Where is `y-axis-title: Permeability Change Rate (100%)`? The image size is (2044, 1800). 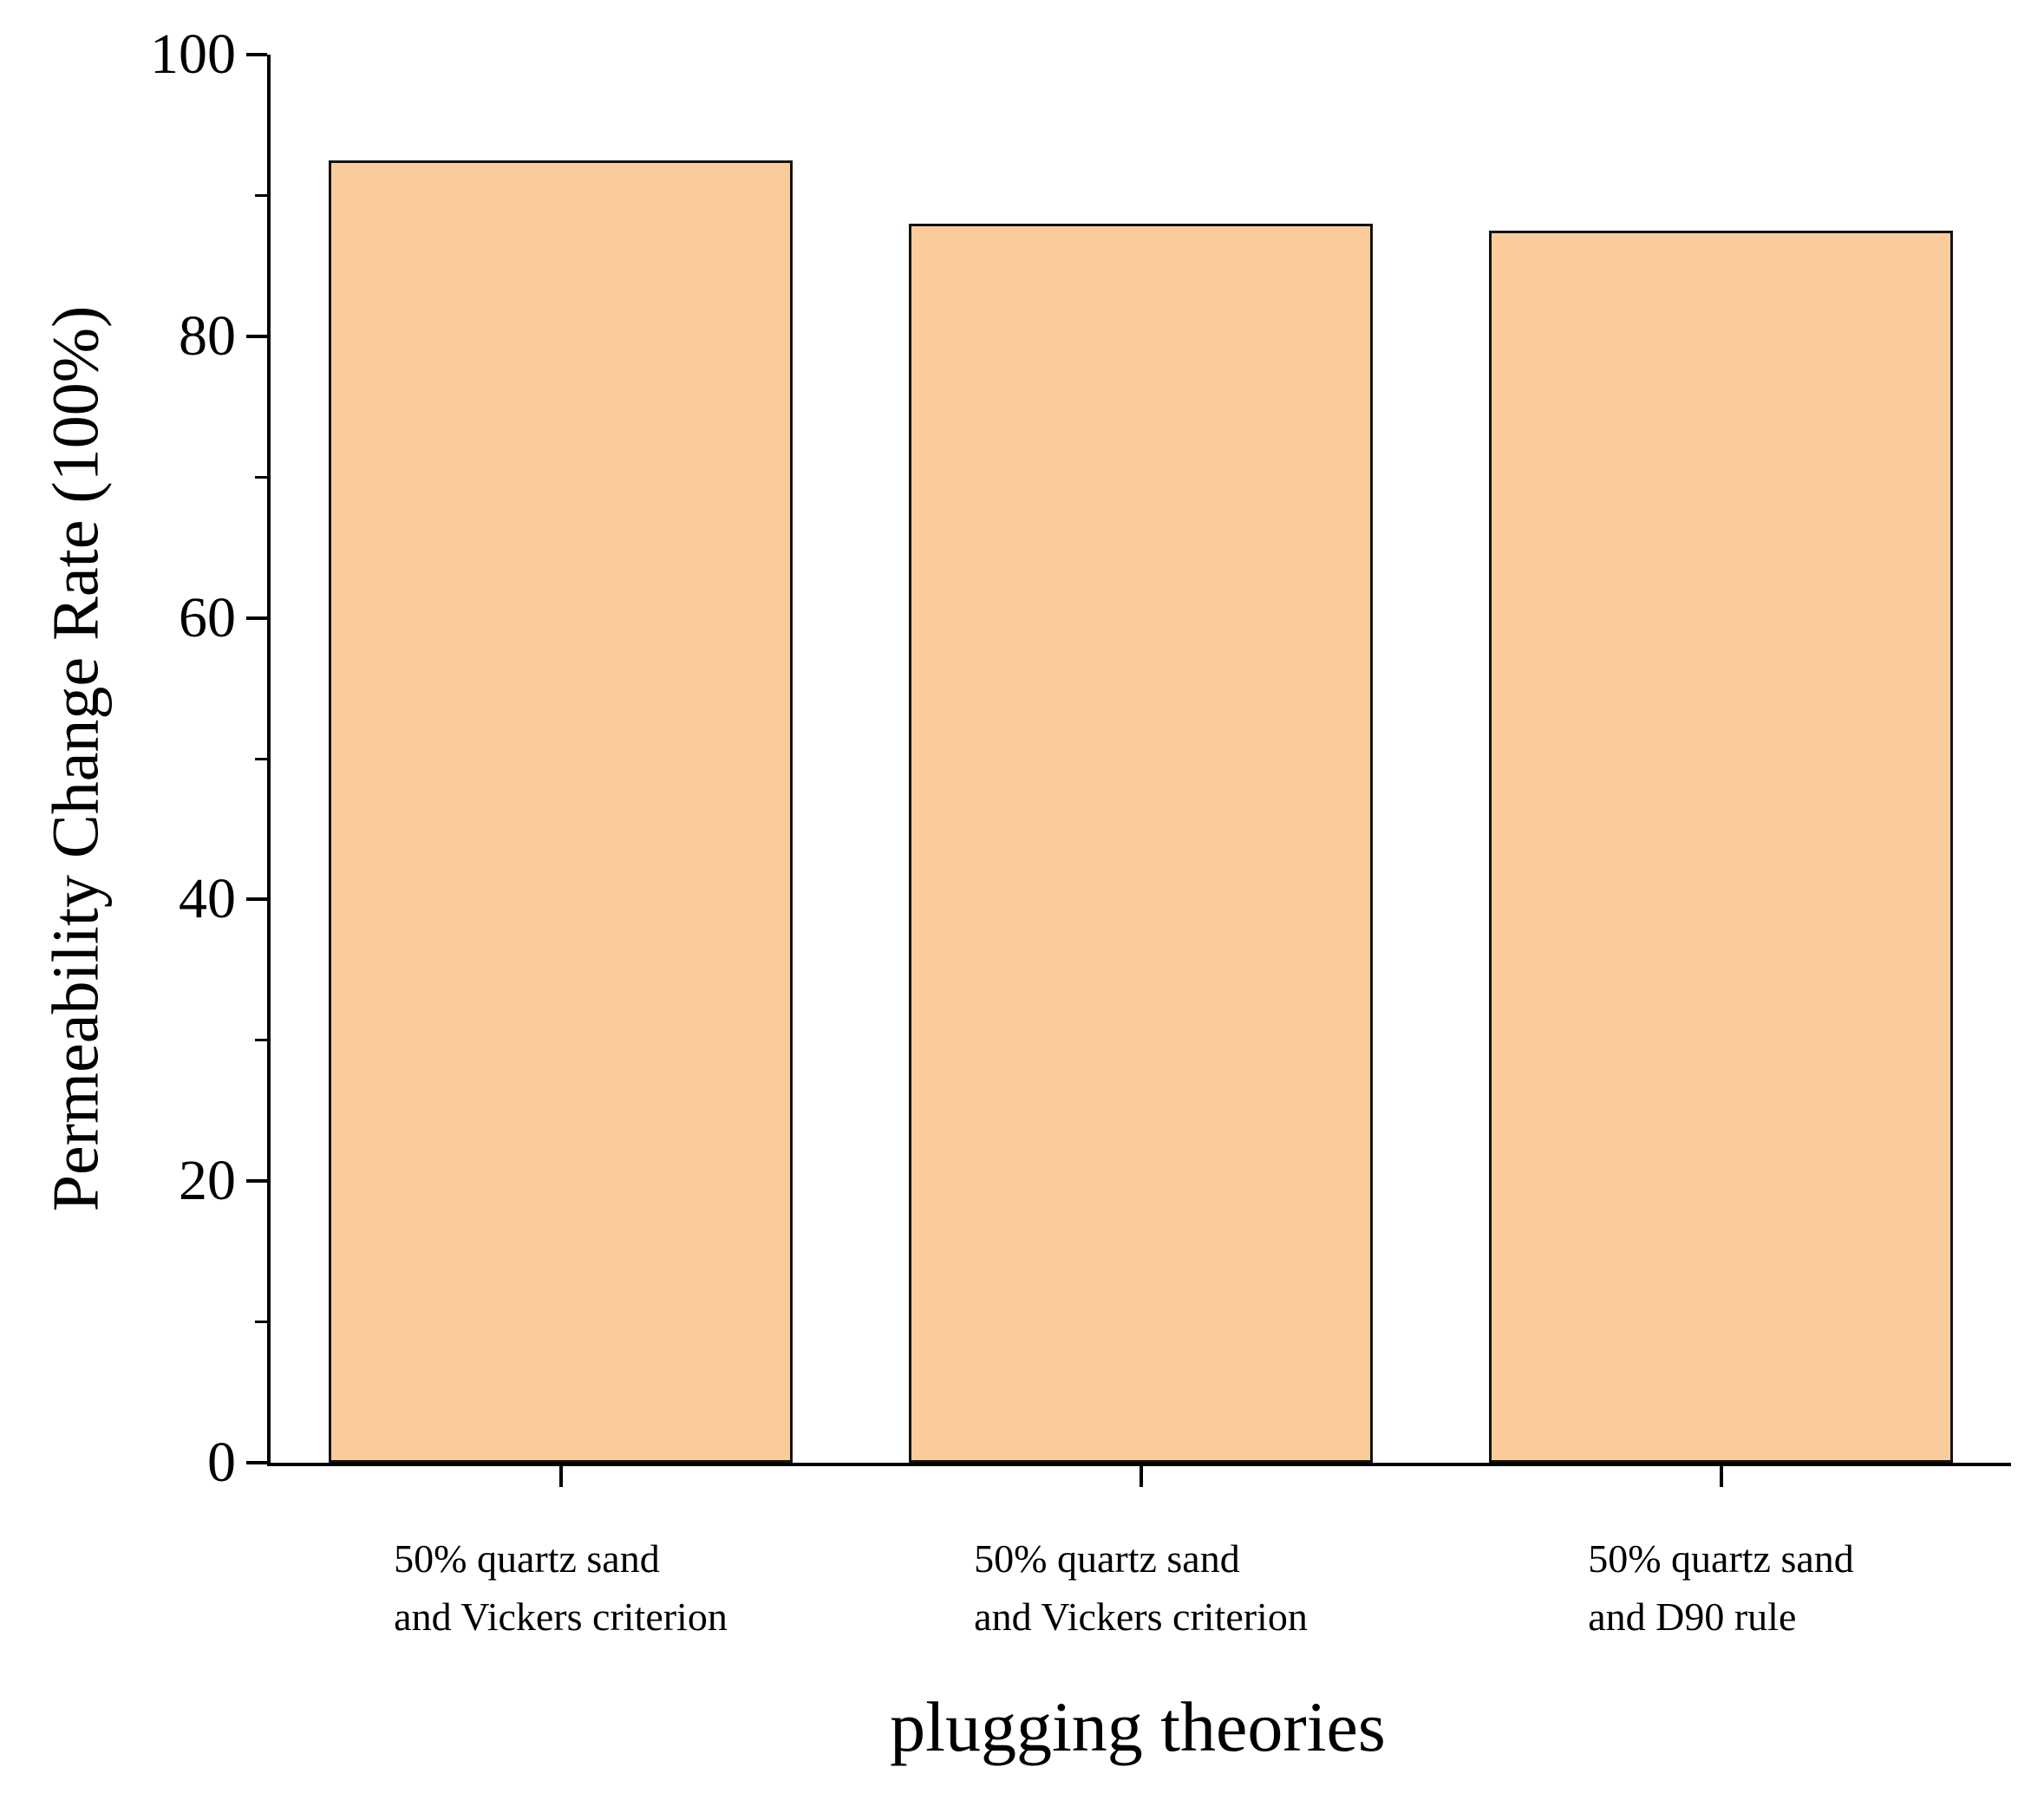 y-axis-title: Permeability Change Rate (100%) is located at coordinates (76, 758).